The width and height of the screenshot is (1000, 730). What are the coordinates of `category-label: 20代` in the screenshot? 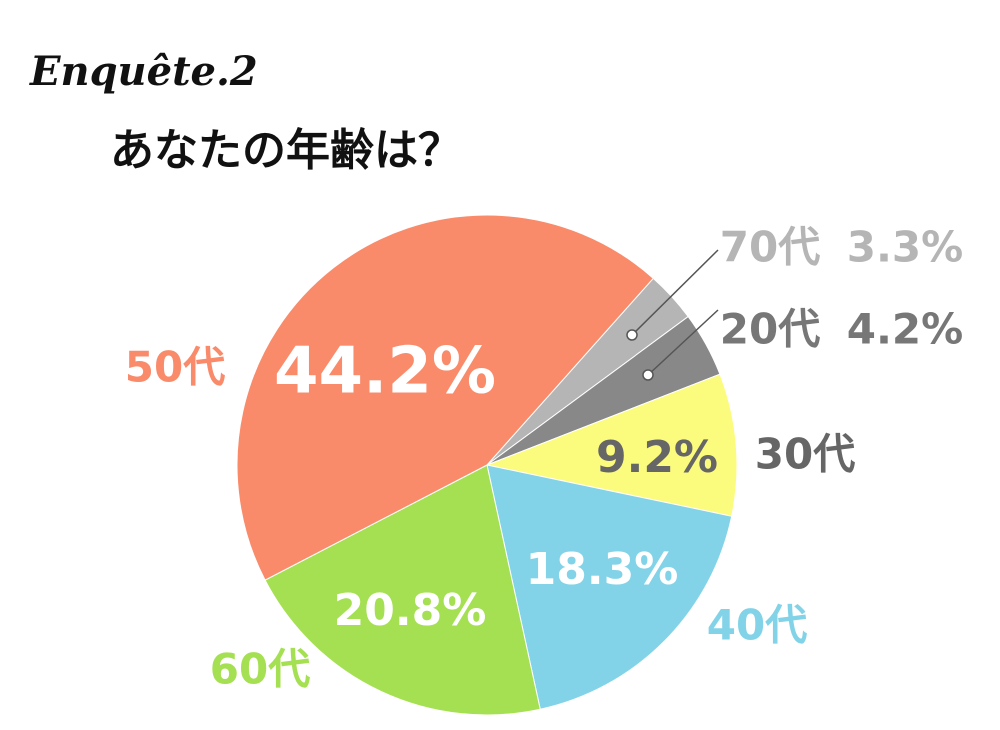 It's located at (770, 329).